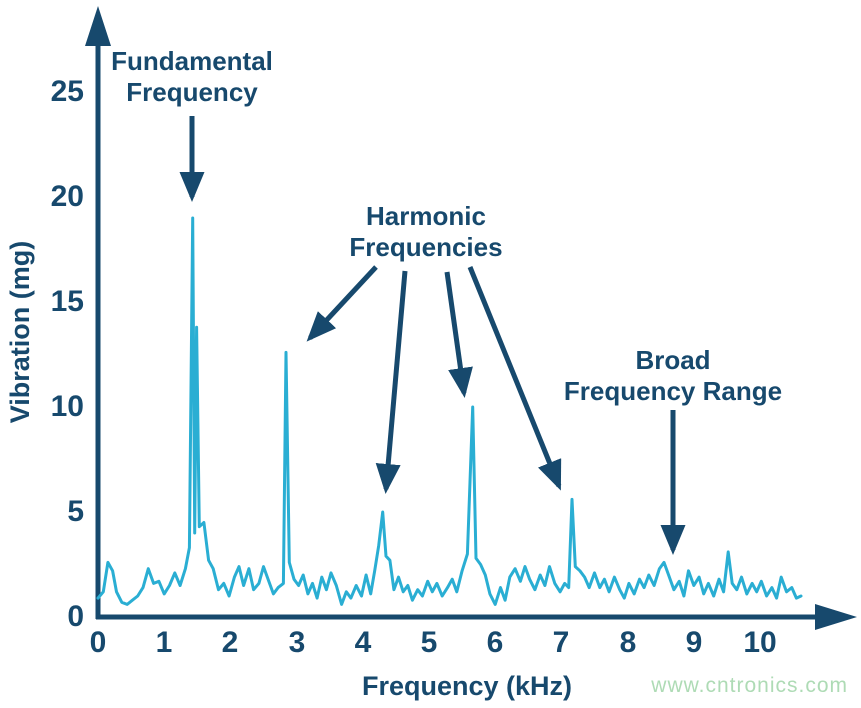 Image resolution: width=861 pixels, height=708 pixels. I want to click on harmonic-arrow-3-icon, so click(458, 334).